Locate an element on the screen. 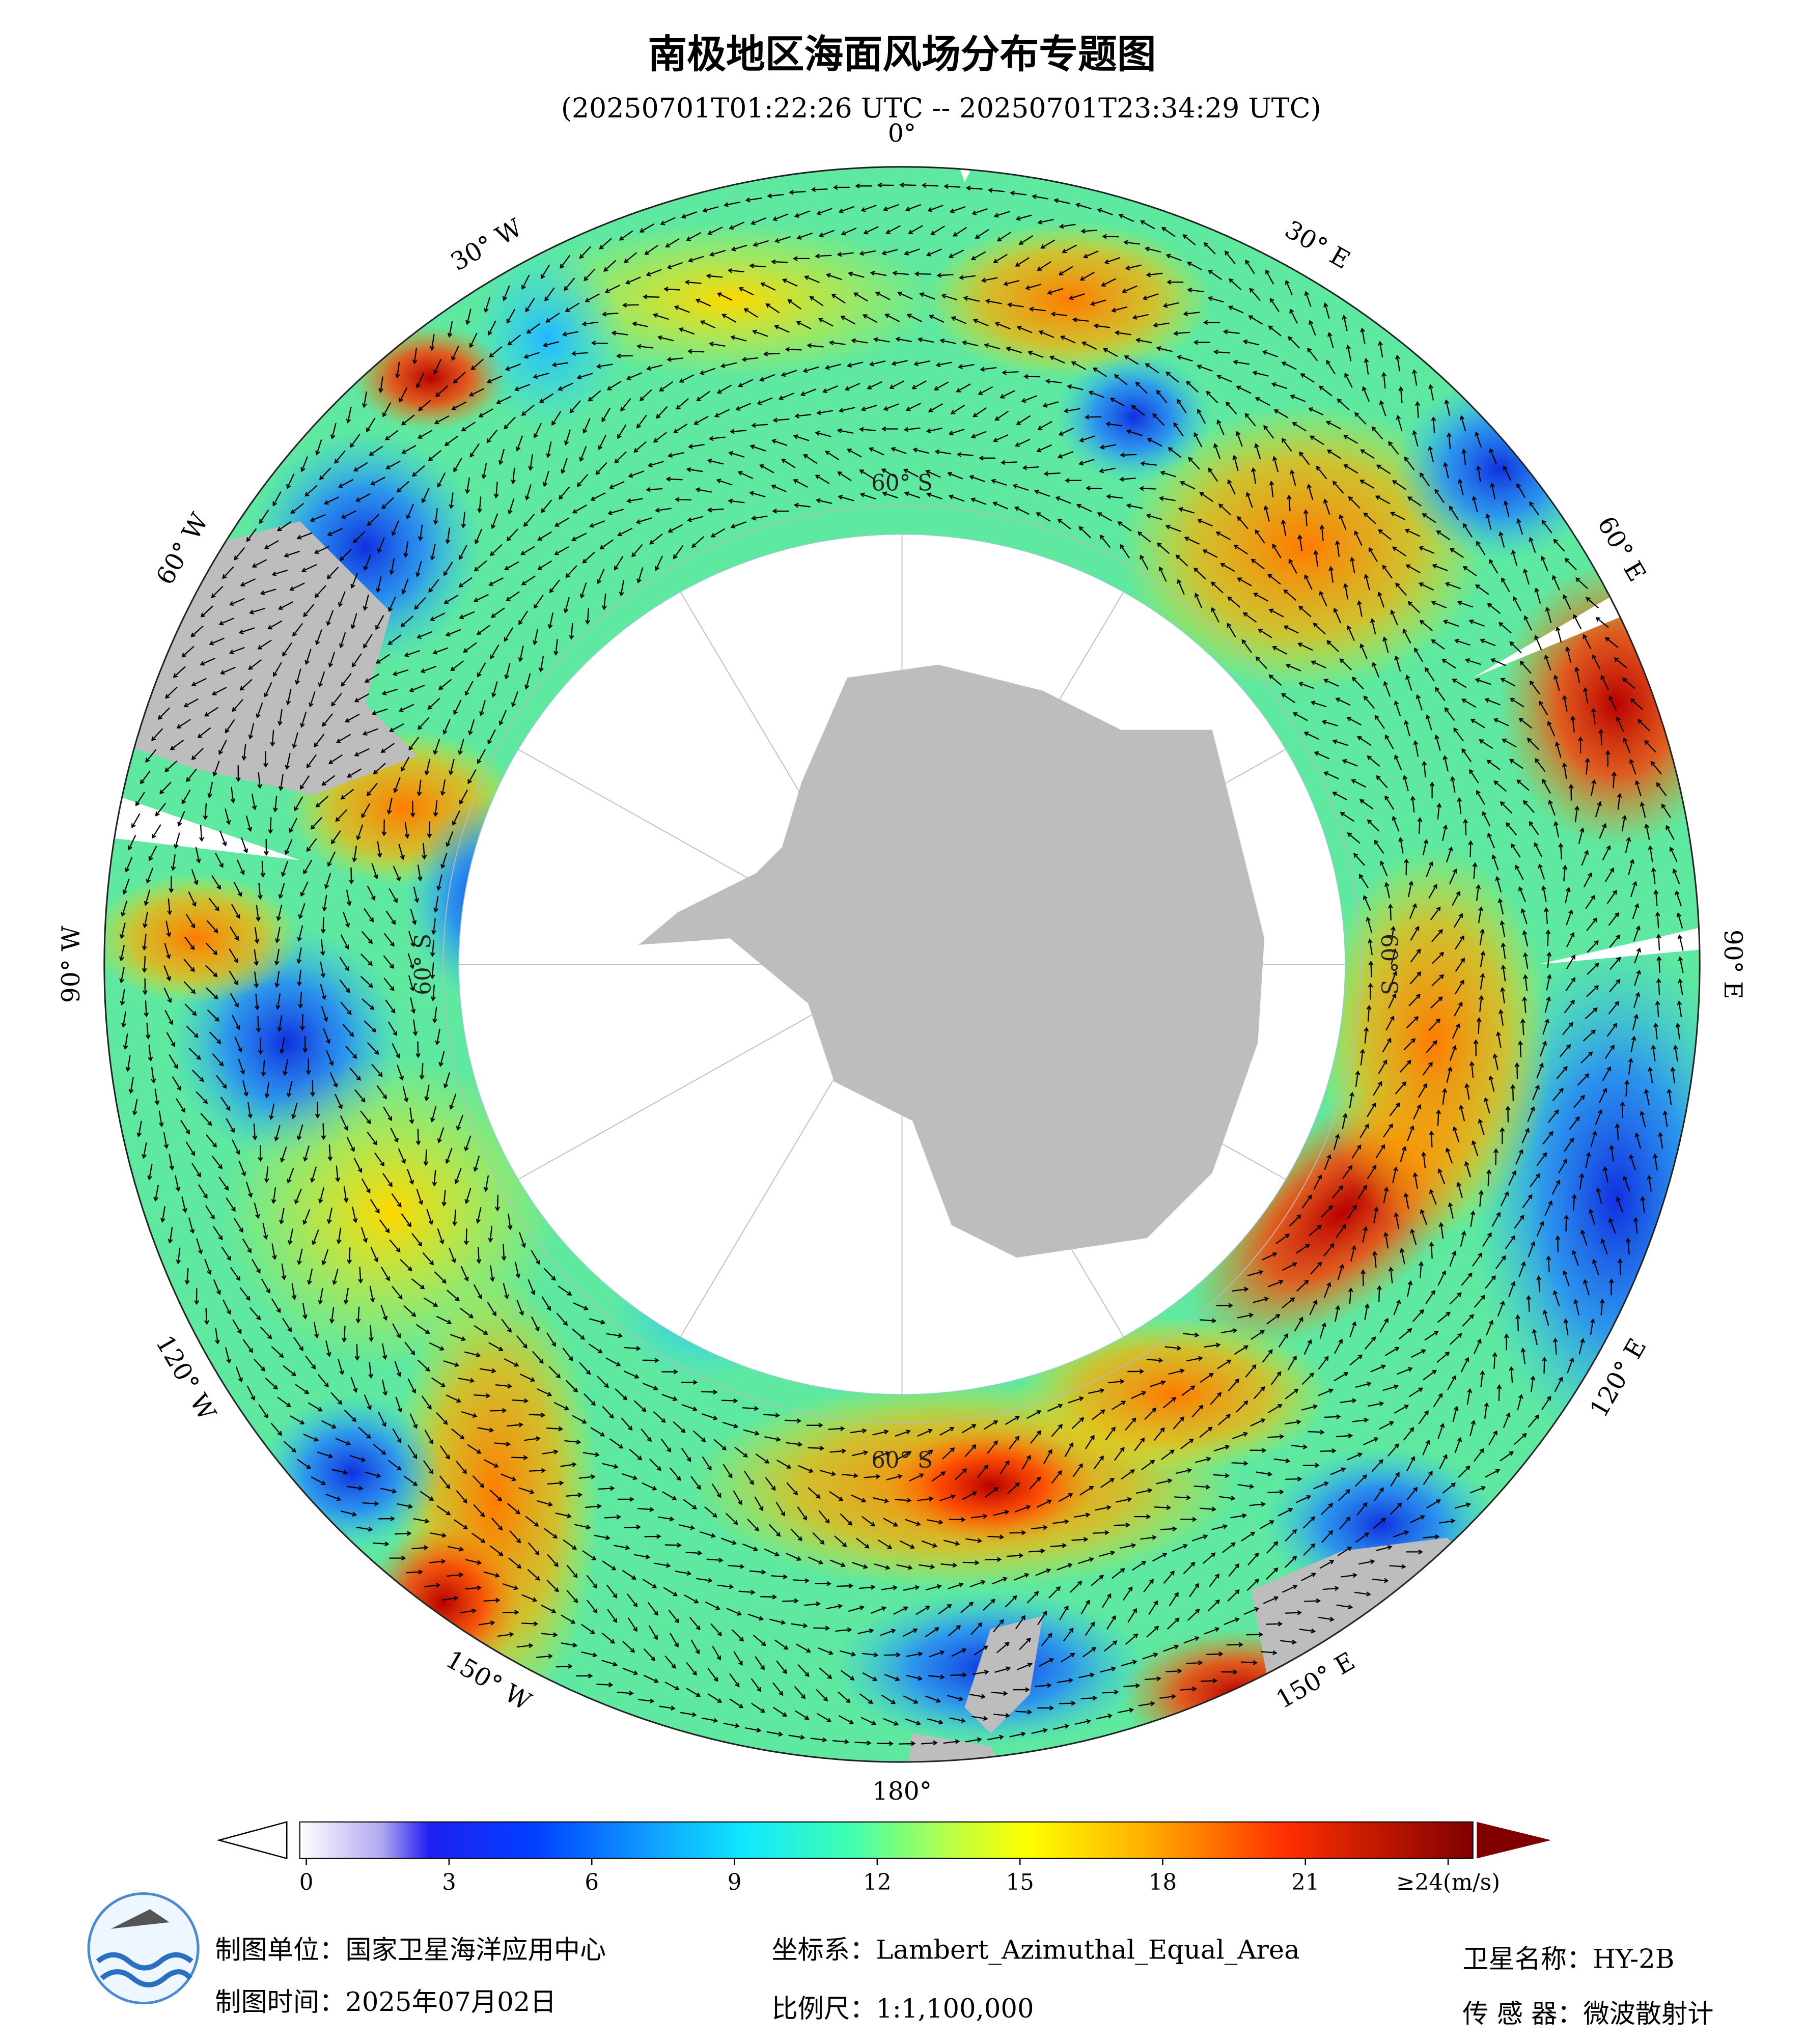  colorbar-over is located at coordinates (1514, 1840).